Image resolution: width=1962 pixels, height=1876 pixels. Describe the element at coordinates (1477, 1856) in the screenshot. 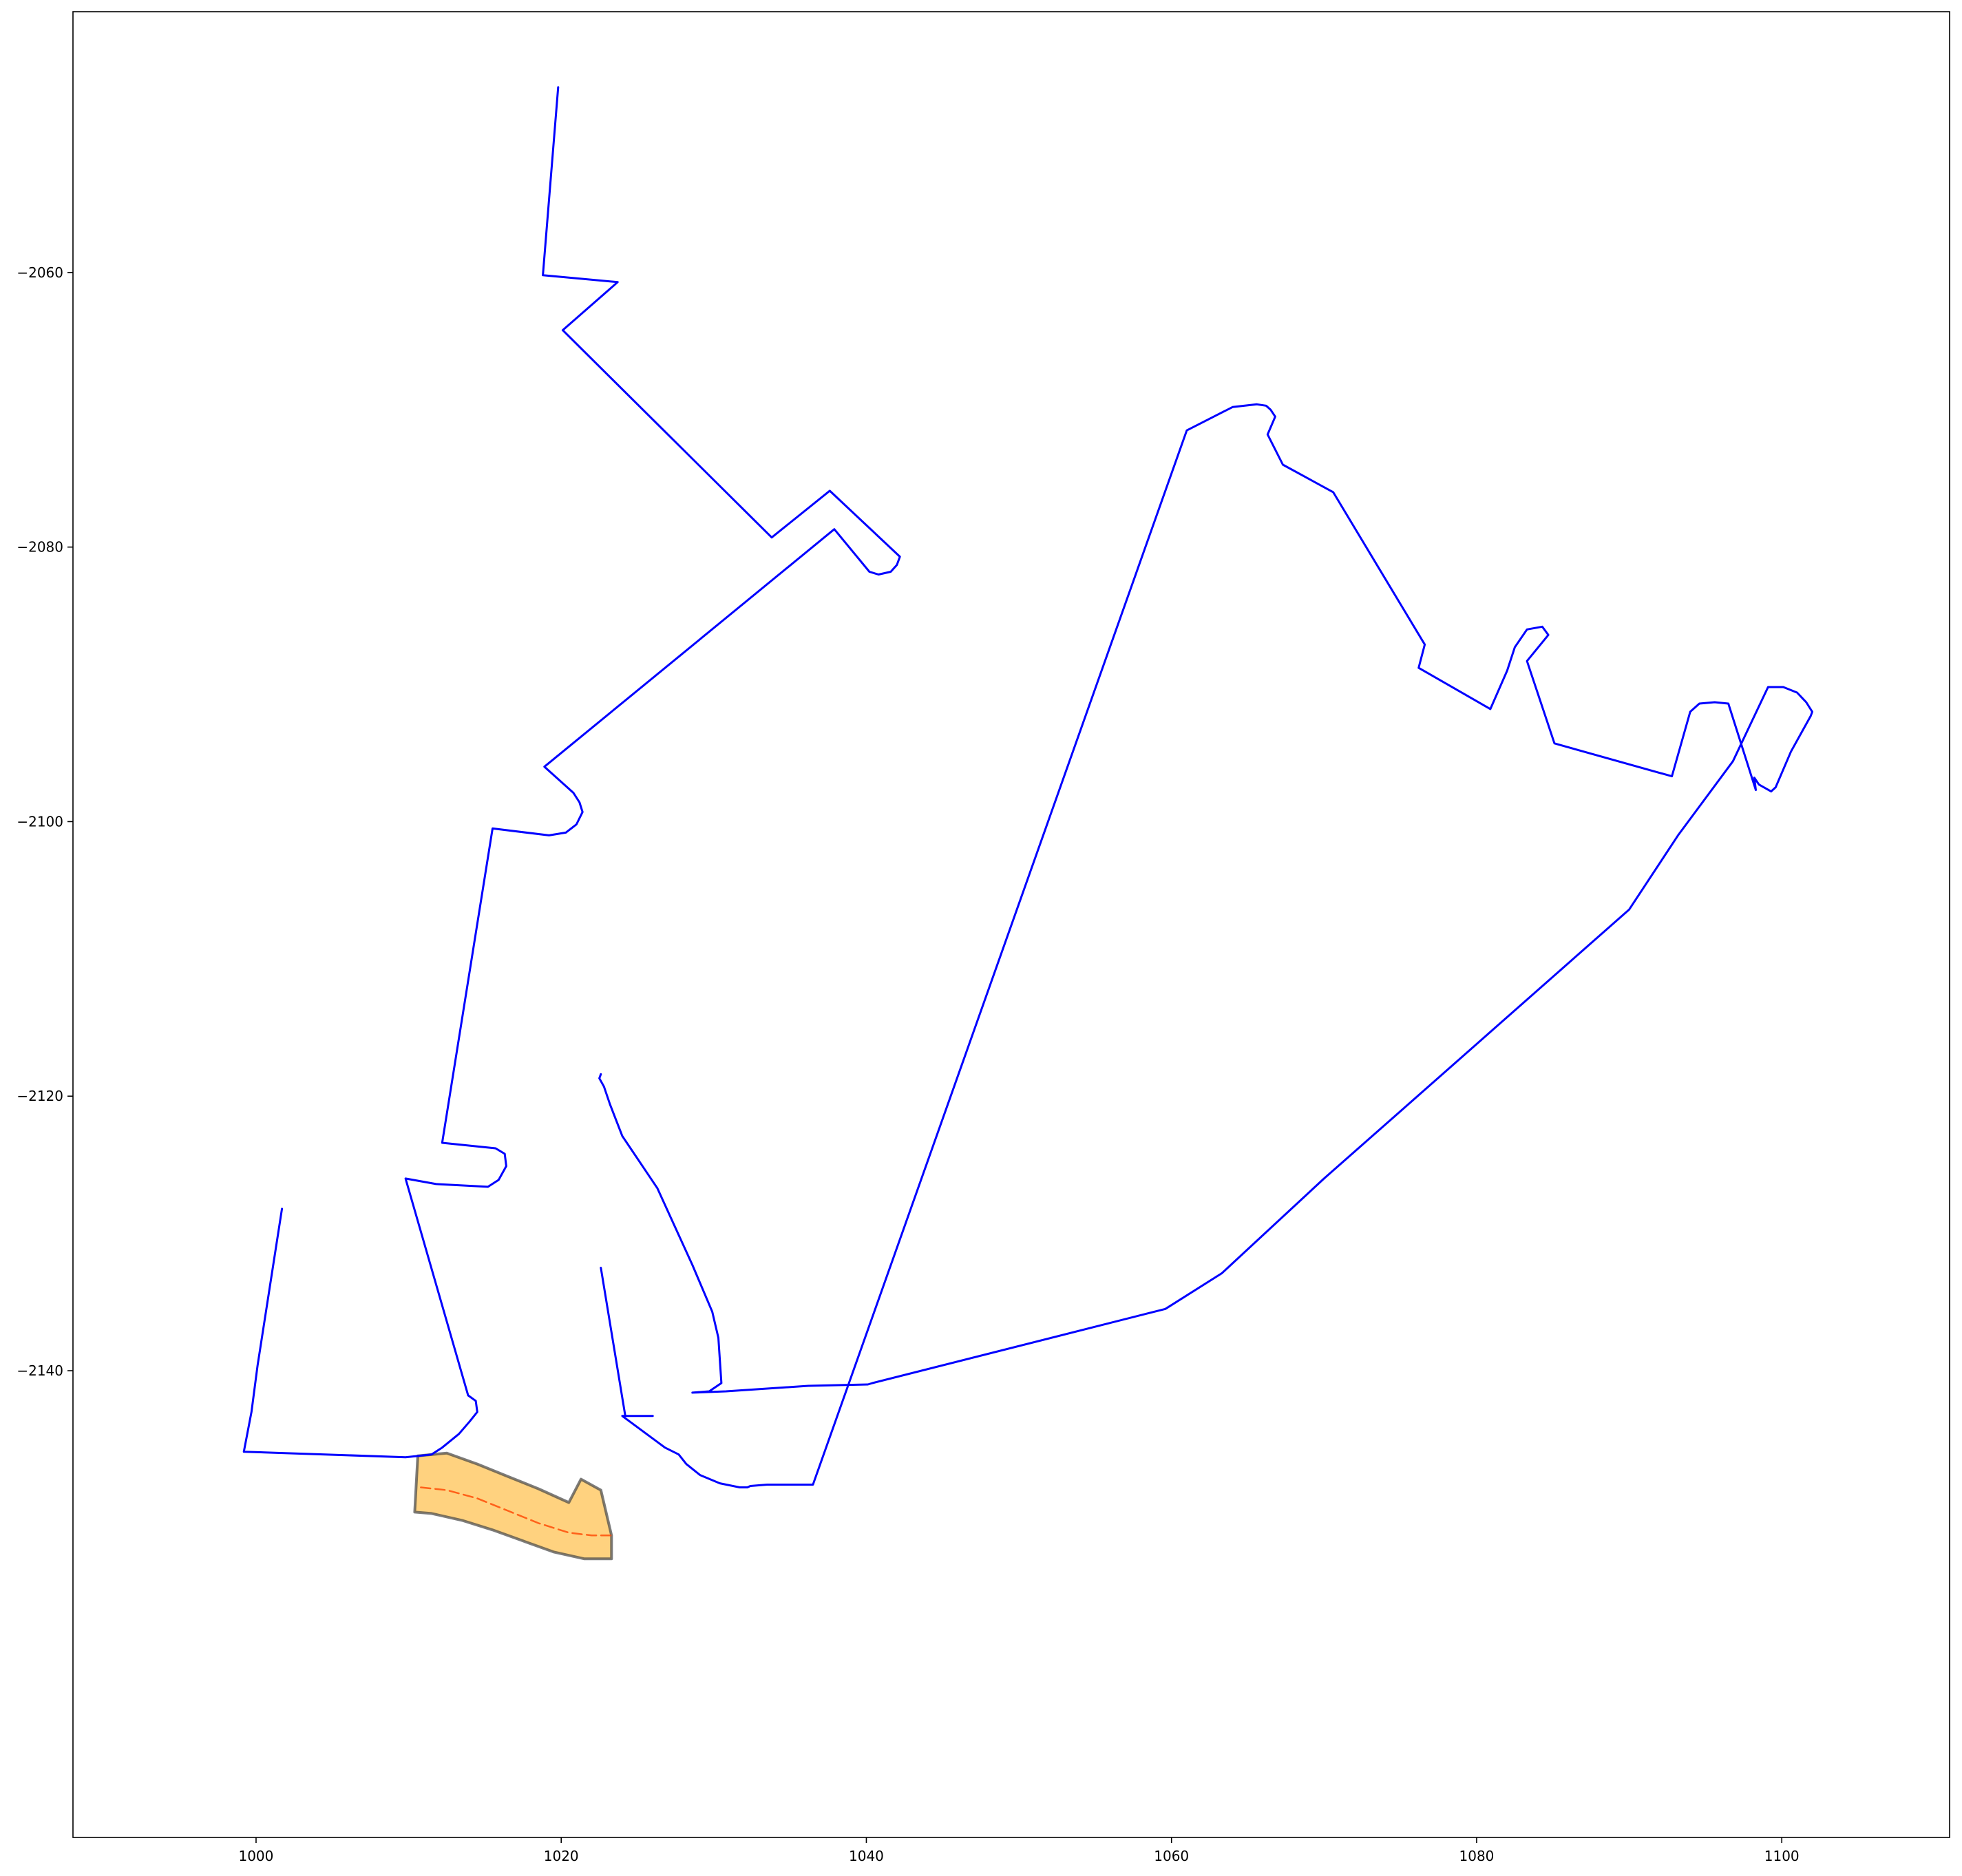

I see `x-tick-label: 1080` at that location.